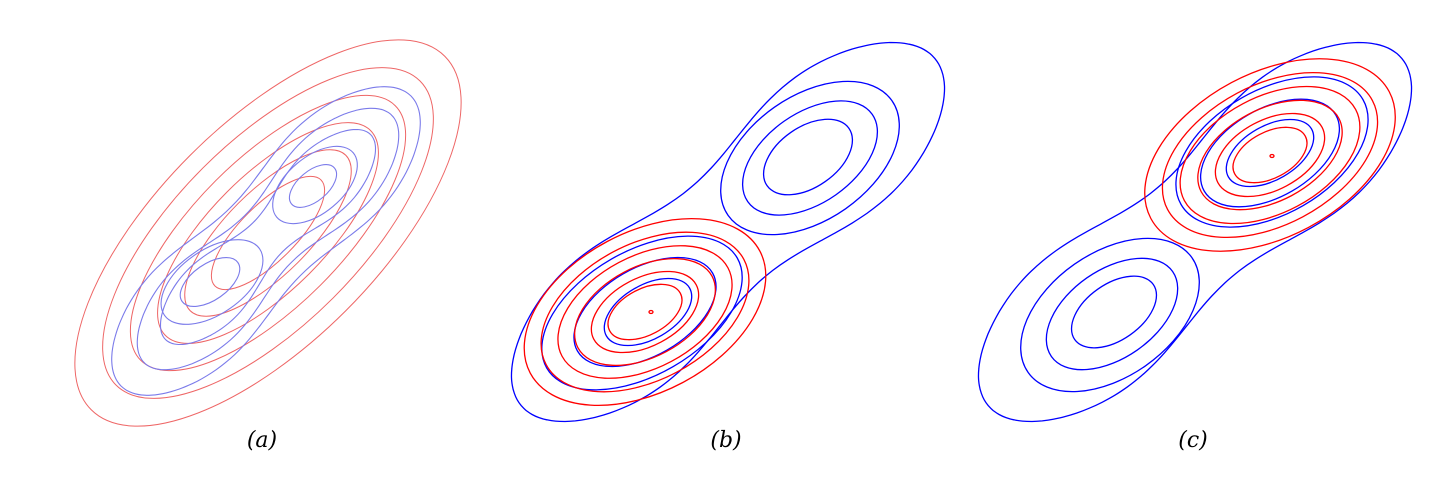 This screenshot has width=1443, height=496. I want to click on panel-b-red-contour, so click(645, 312).